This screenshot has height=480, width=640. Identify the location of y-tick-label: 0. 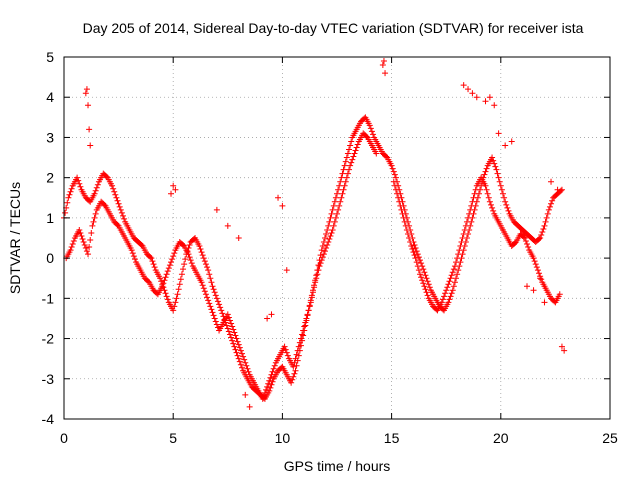
(50, 258).